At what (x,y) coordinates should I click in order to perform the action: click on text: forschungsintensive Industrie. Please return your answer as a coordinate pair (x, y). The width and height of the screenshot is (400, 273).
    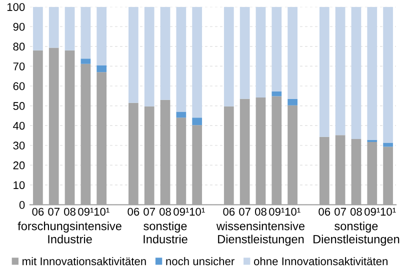
    Looking at the image, I should click on (70, 233).